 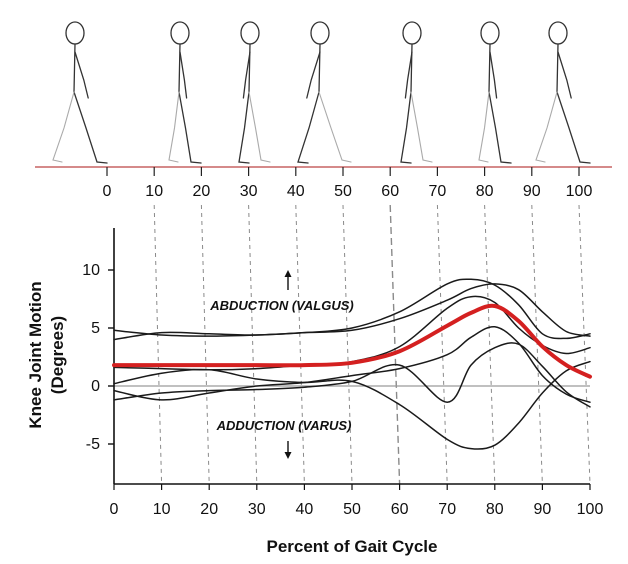 I want to click on top-scale-ticks: 0 10 20 30 40 50 60 70 80 90 100, so click(x=348, y=183).